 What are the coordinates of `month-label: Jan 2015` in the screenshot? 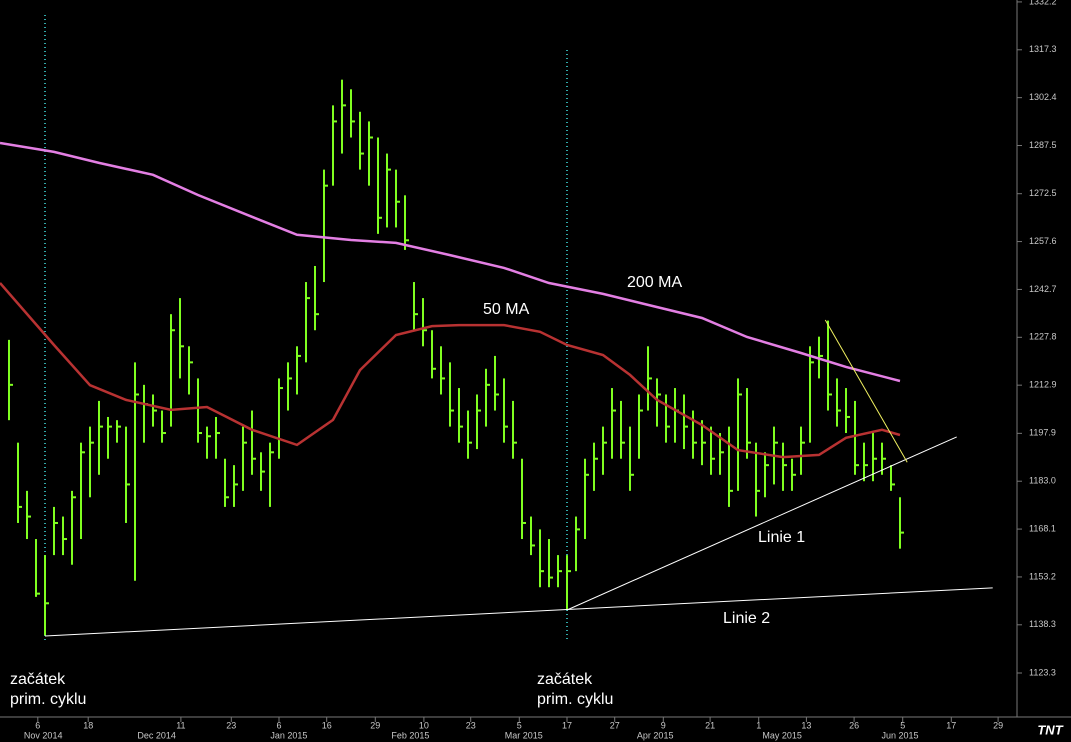 It's located at (288, 735).